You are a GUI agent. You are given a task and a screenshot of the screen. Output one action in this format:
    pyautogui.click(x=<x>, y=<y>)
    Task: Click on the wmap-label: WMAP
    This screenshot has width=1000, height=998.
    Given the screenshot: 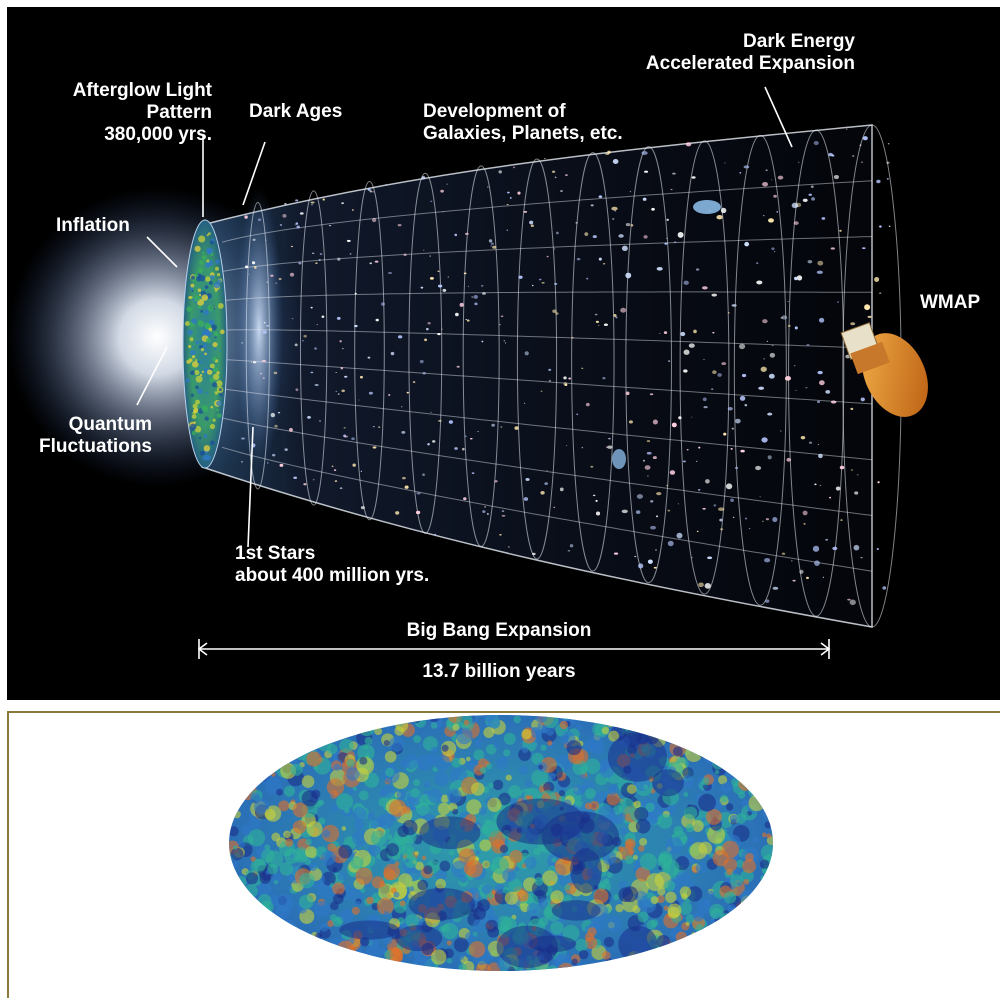 What is the action you would take?
    pyautogui.click(x=950, y=303)
    